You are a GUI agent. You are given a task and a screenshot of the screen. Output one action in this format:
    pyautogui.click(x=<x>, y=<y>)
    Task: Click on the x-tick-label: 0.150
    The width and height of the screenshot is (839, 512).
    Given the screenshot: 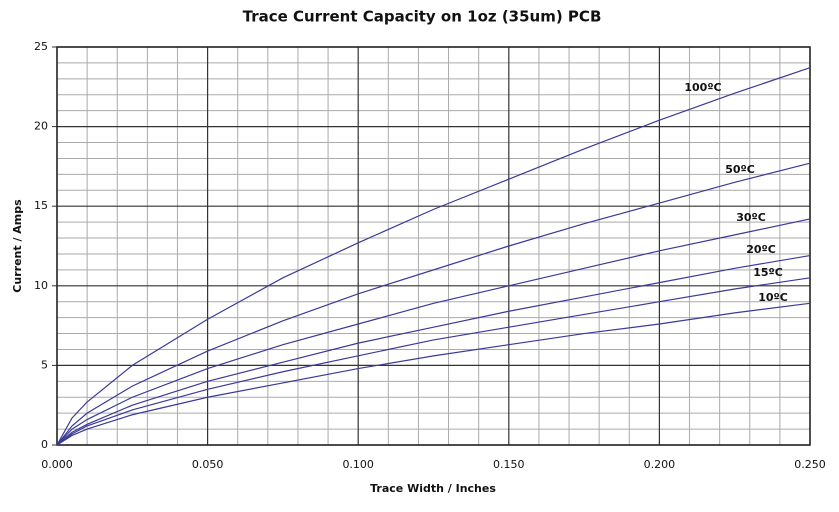 What is the action you would take?
    pyautogui.click(x=509, y=464)
    